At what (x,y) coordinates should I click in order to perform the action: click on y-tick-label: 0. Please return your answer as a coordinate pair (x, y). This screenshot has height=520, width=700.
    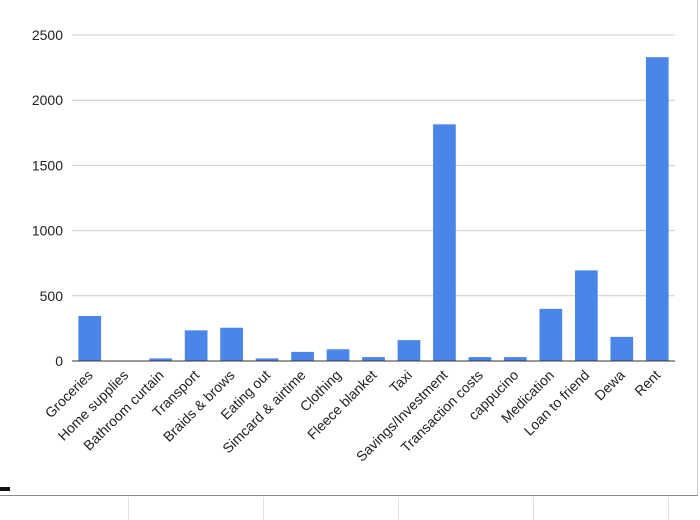
    Looking at the image, I should click on (59, 361).